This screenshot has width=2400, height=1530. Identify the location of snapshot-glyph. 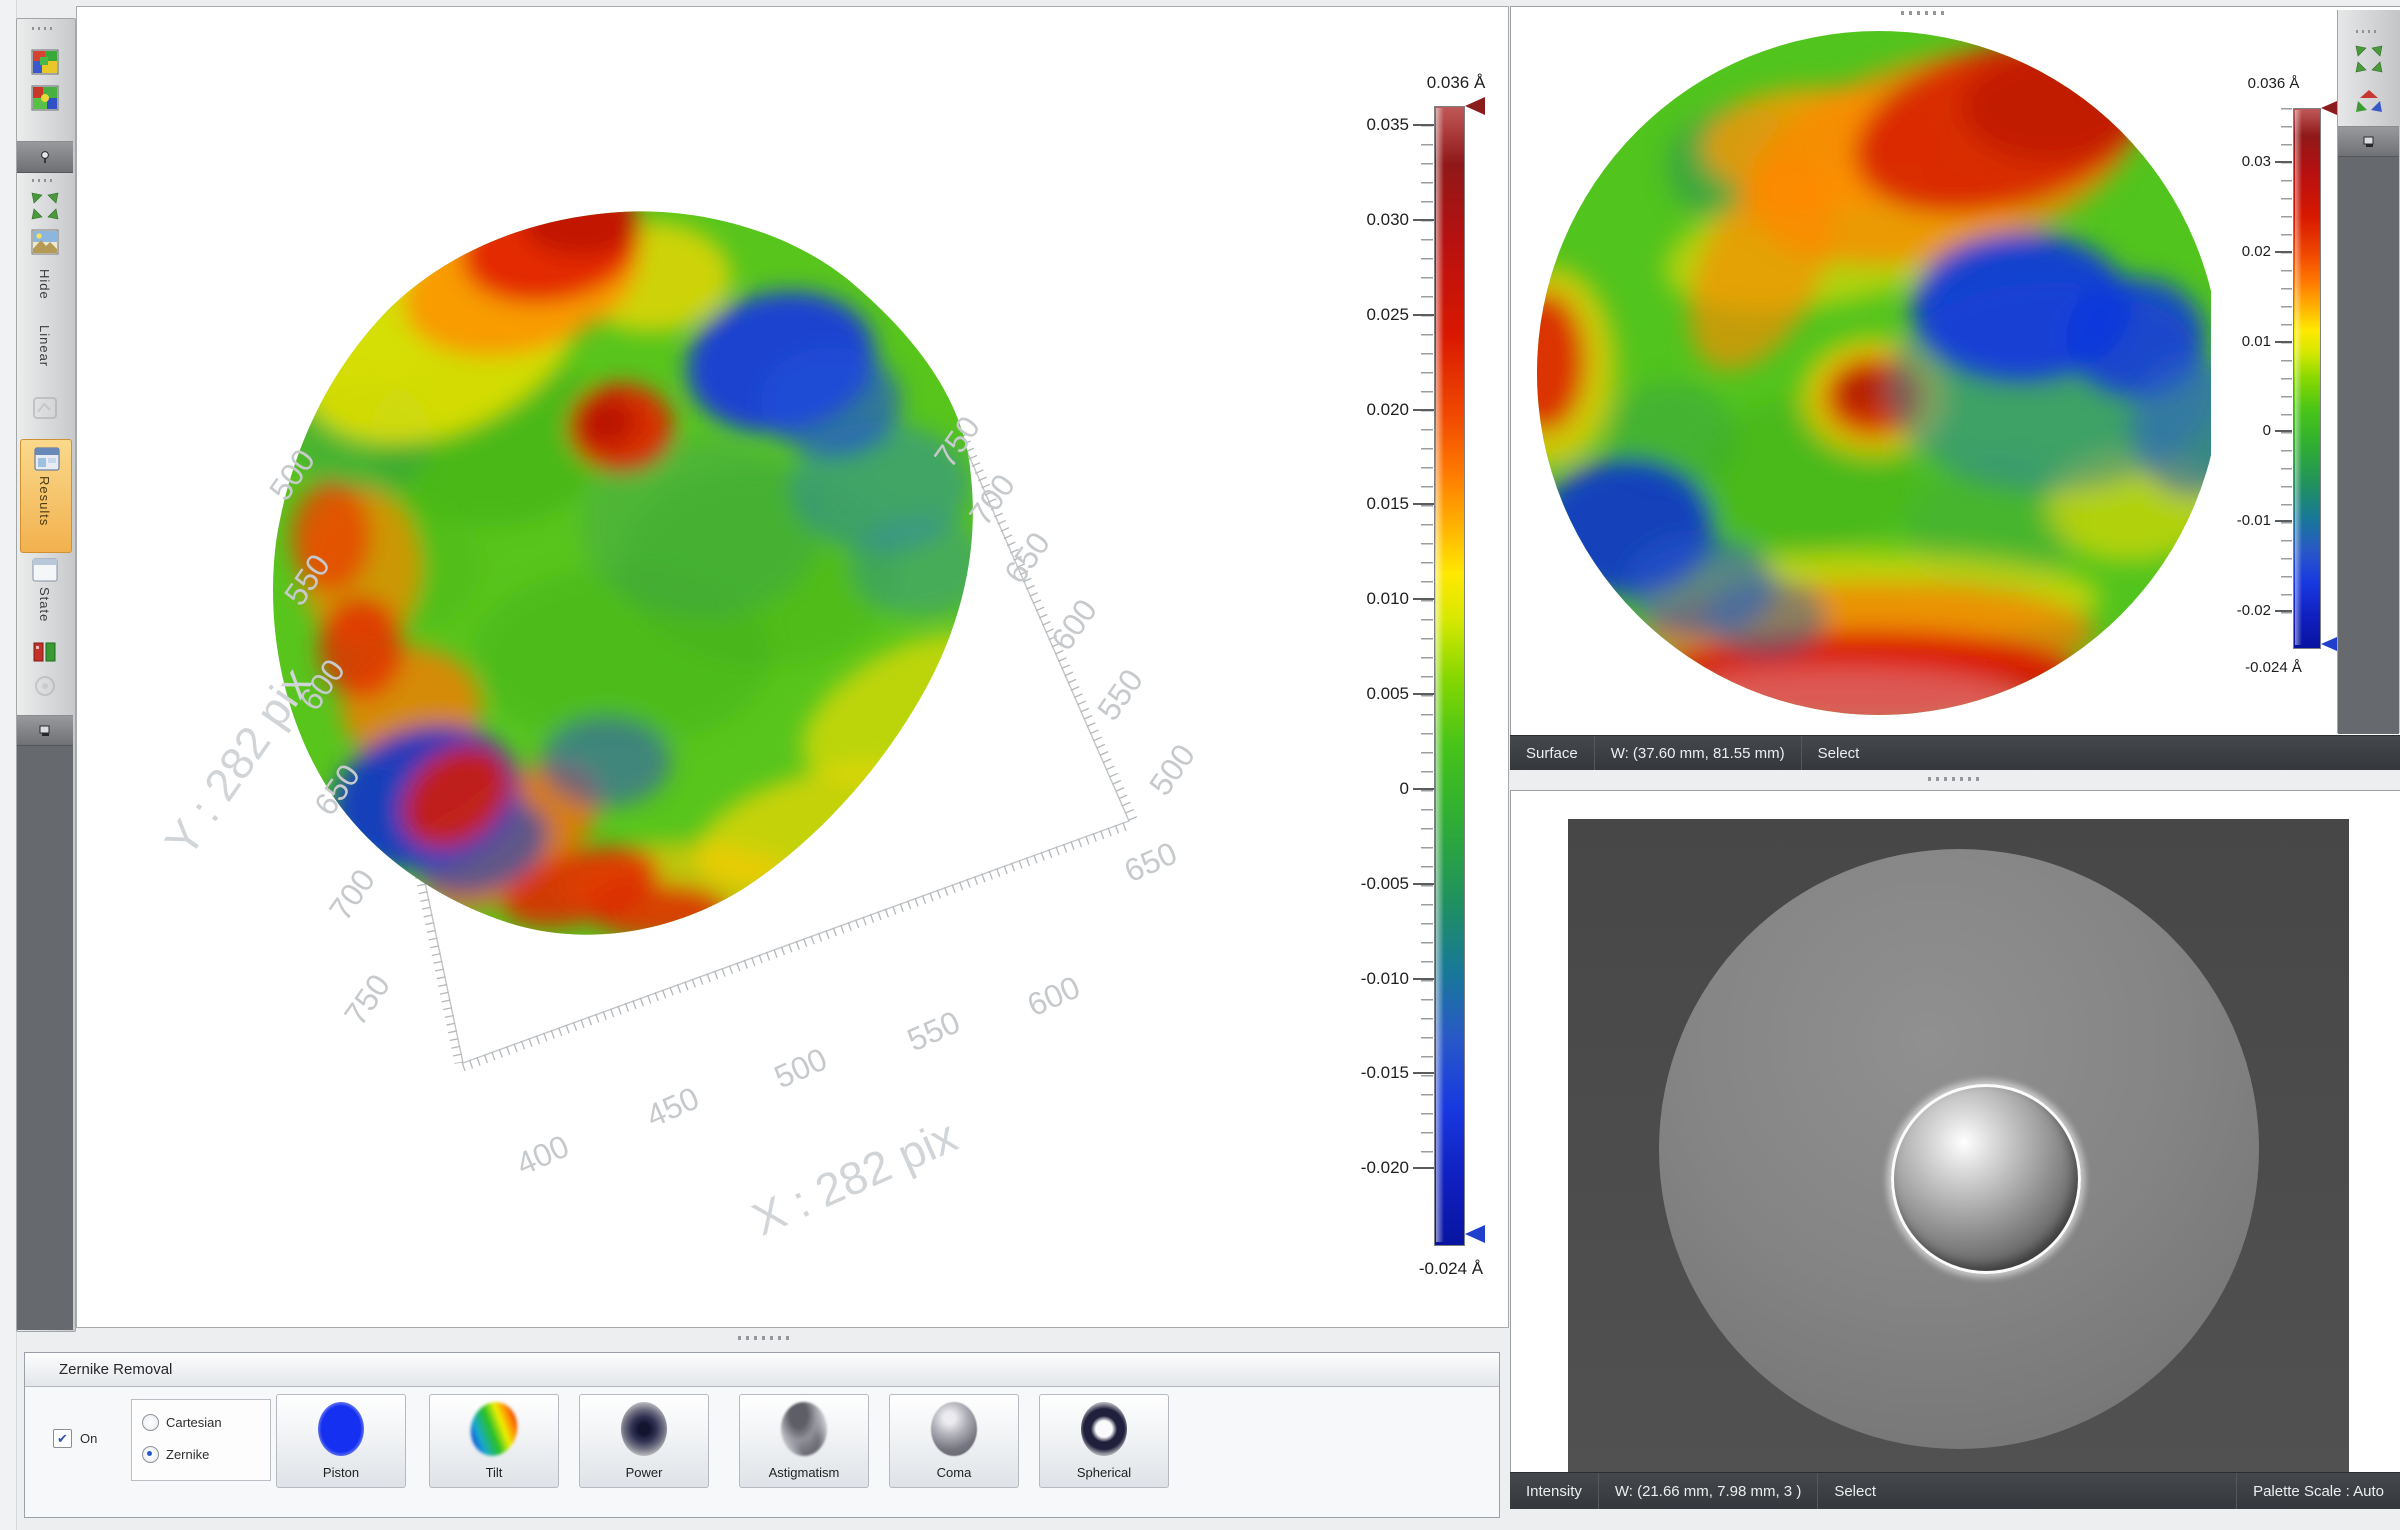
(45, 686).